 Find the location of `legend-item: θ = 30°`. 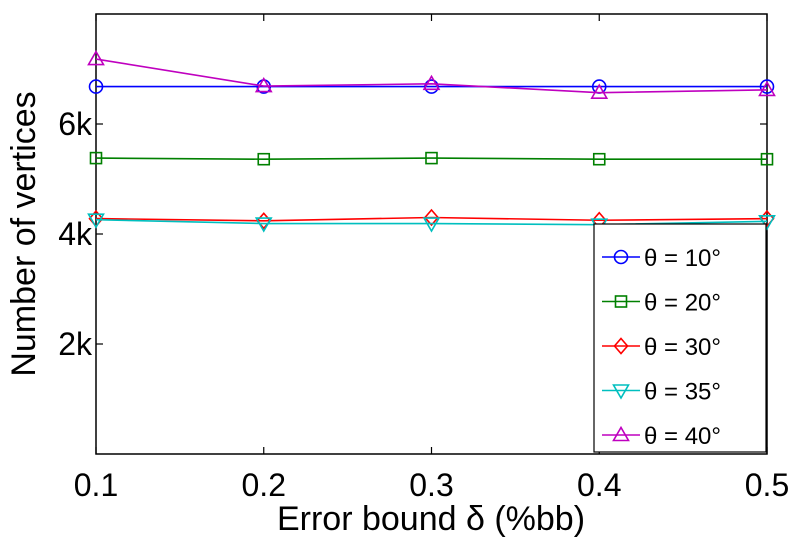

legend-item: θ = 30° is located at coordinates (661, 347).